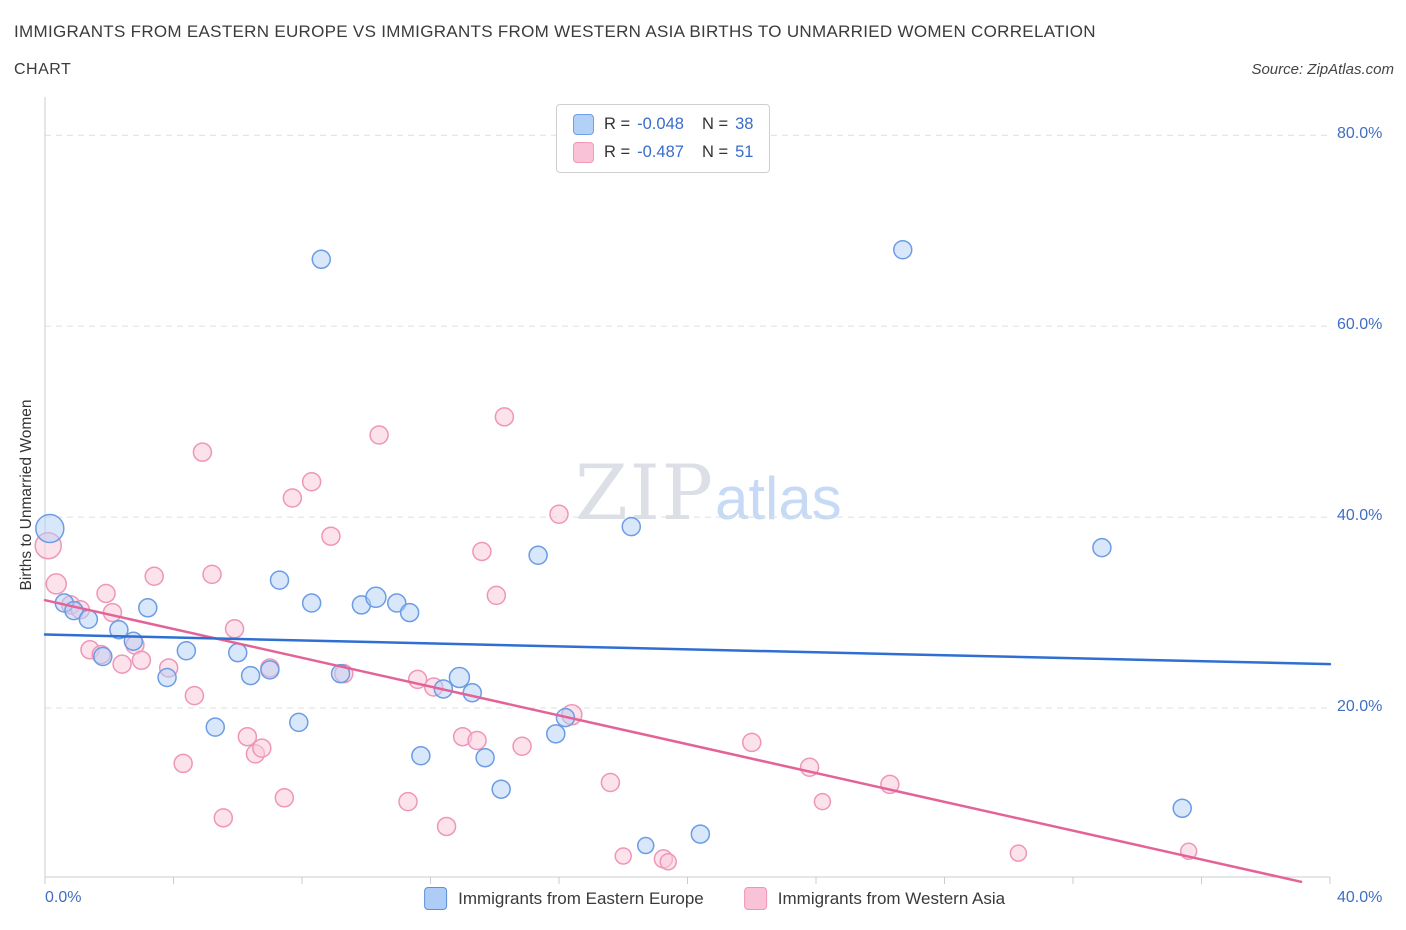 This screenshot has width=1406, height=930. I want to click on n-value: 38, so click(744, 124).